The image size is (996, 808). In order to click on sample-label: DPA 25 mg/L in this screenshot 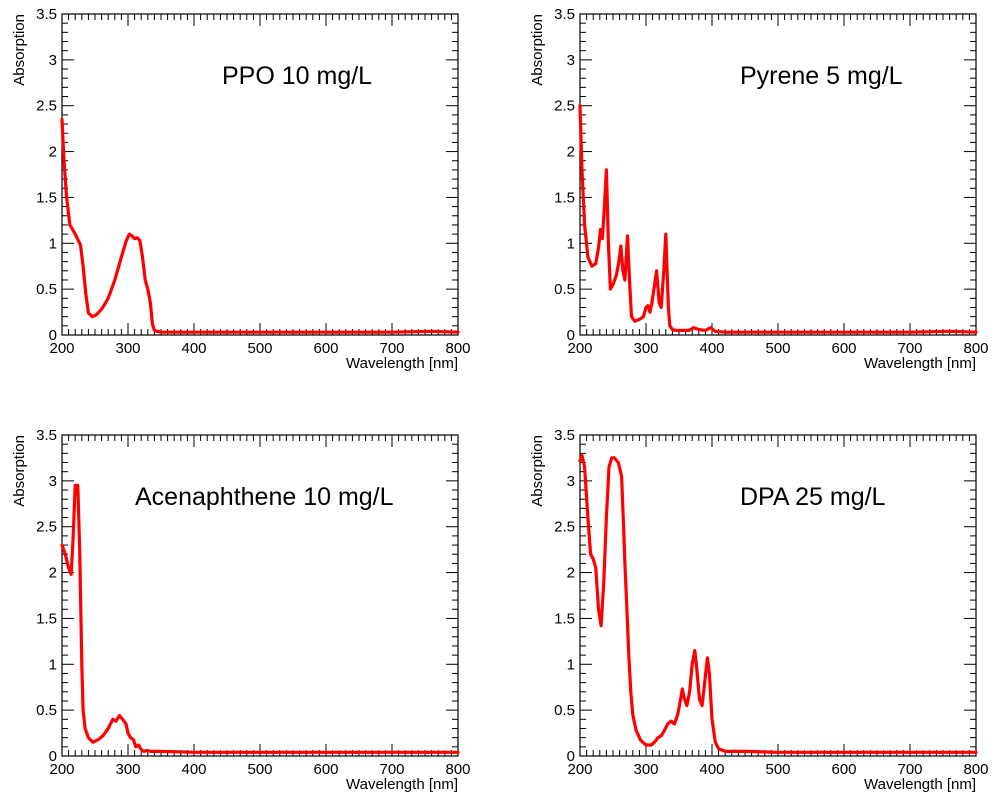, I will do `click(813, 497)`.